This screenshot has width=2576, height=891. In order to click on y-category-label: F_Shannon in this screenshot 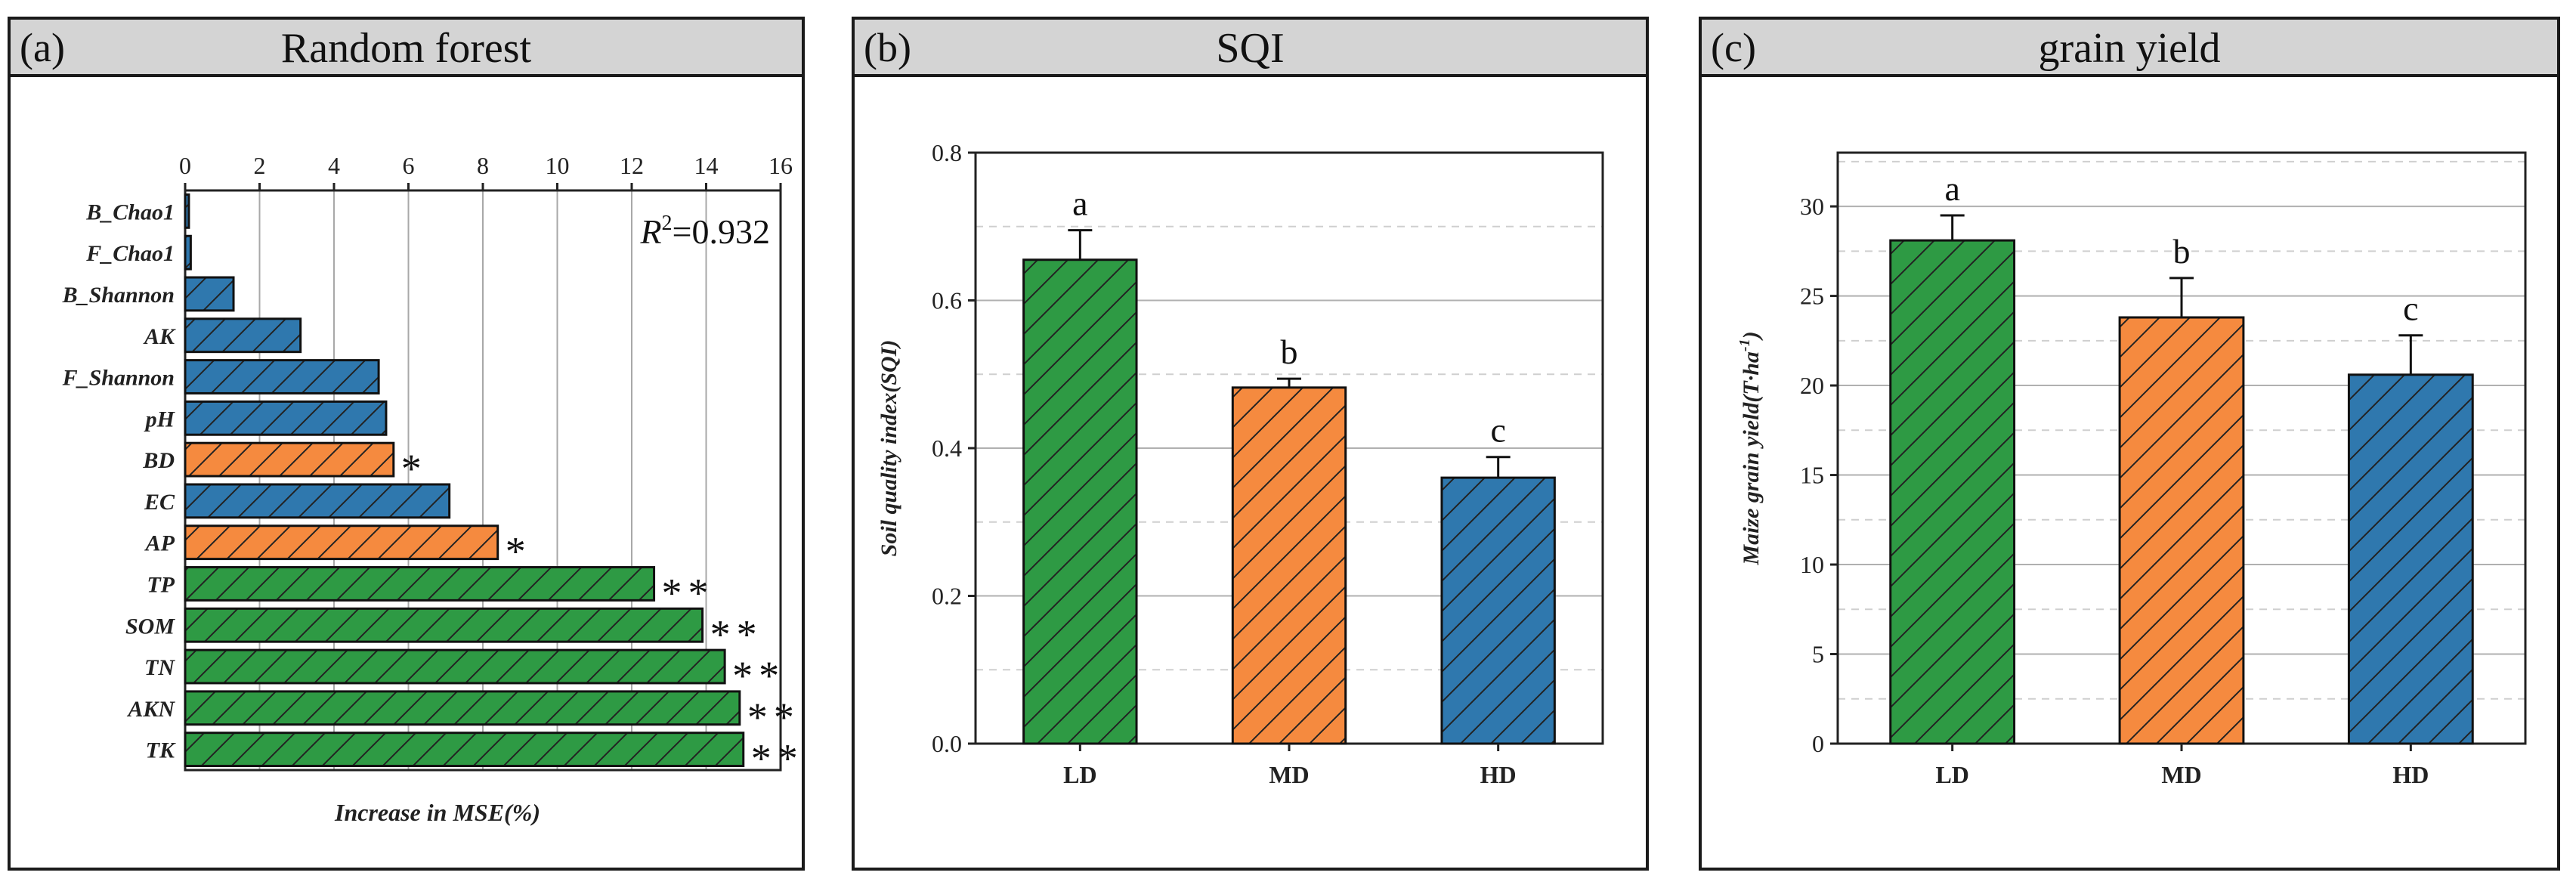, I will do `click(118, 378)`.